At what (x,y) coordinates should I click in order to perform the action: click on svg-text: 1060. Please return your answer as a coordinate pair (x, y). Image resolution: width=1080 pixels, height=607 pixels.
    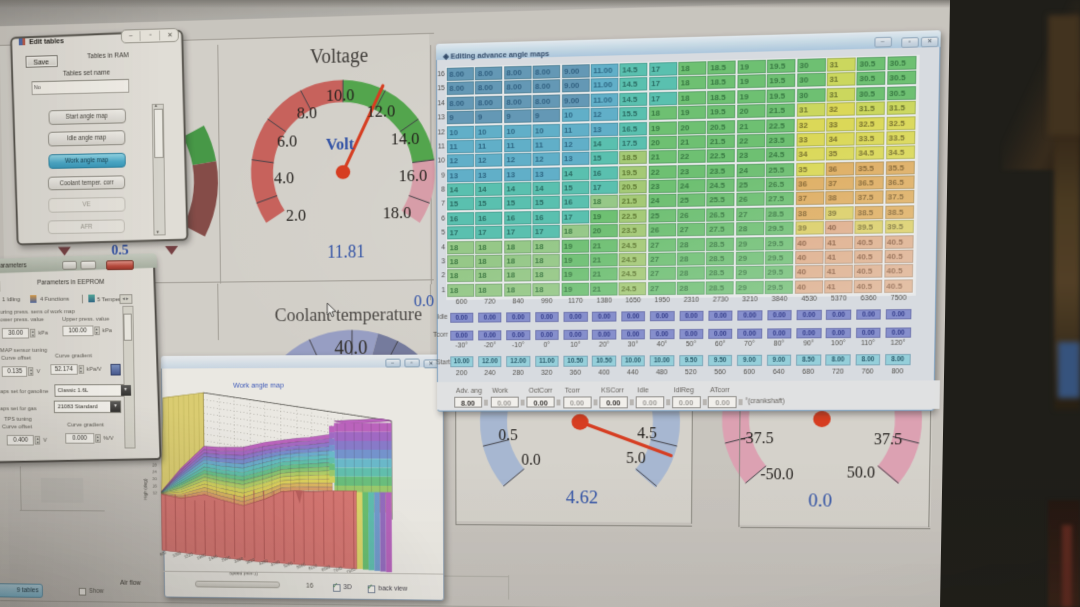
    Looking at the image, I should click on (176, 554).